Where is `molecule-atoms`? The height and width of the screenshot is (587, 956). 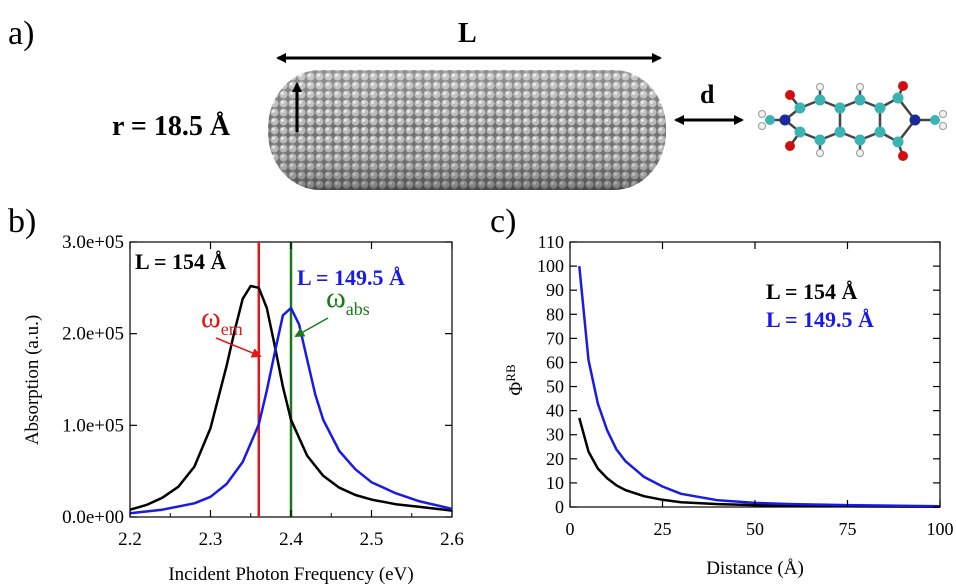 molecule-atoms is located at coordinates (852, 121).